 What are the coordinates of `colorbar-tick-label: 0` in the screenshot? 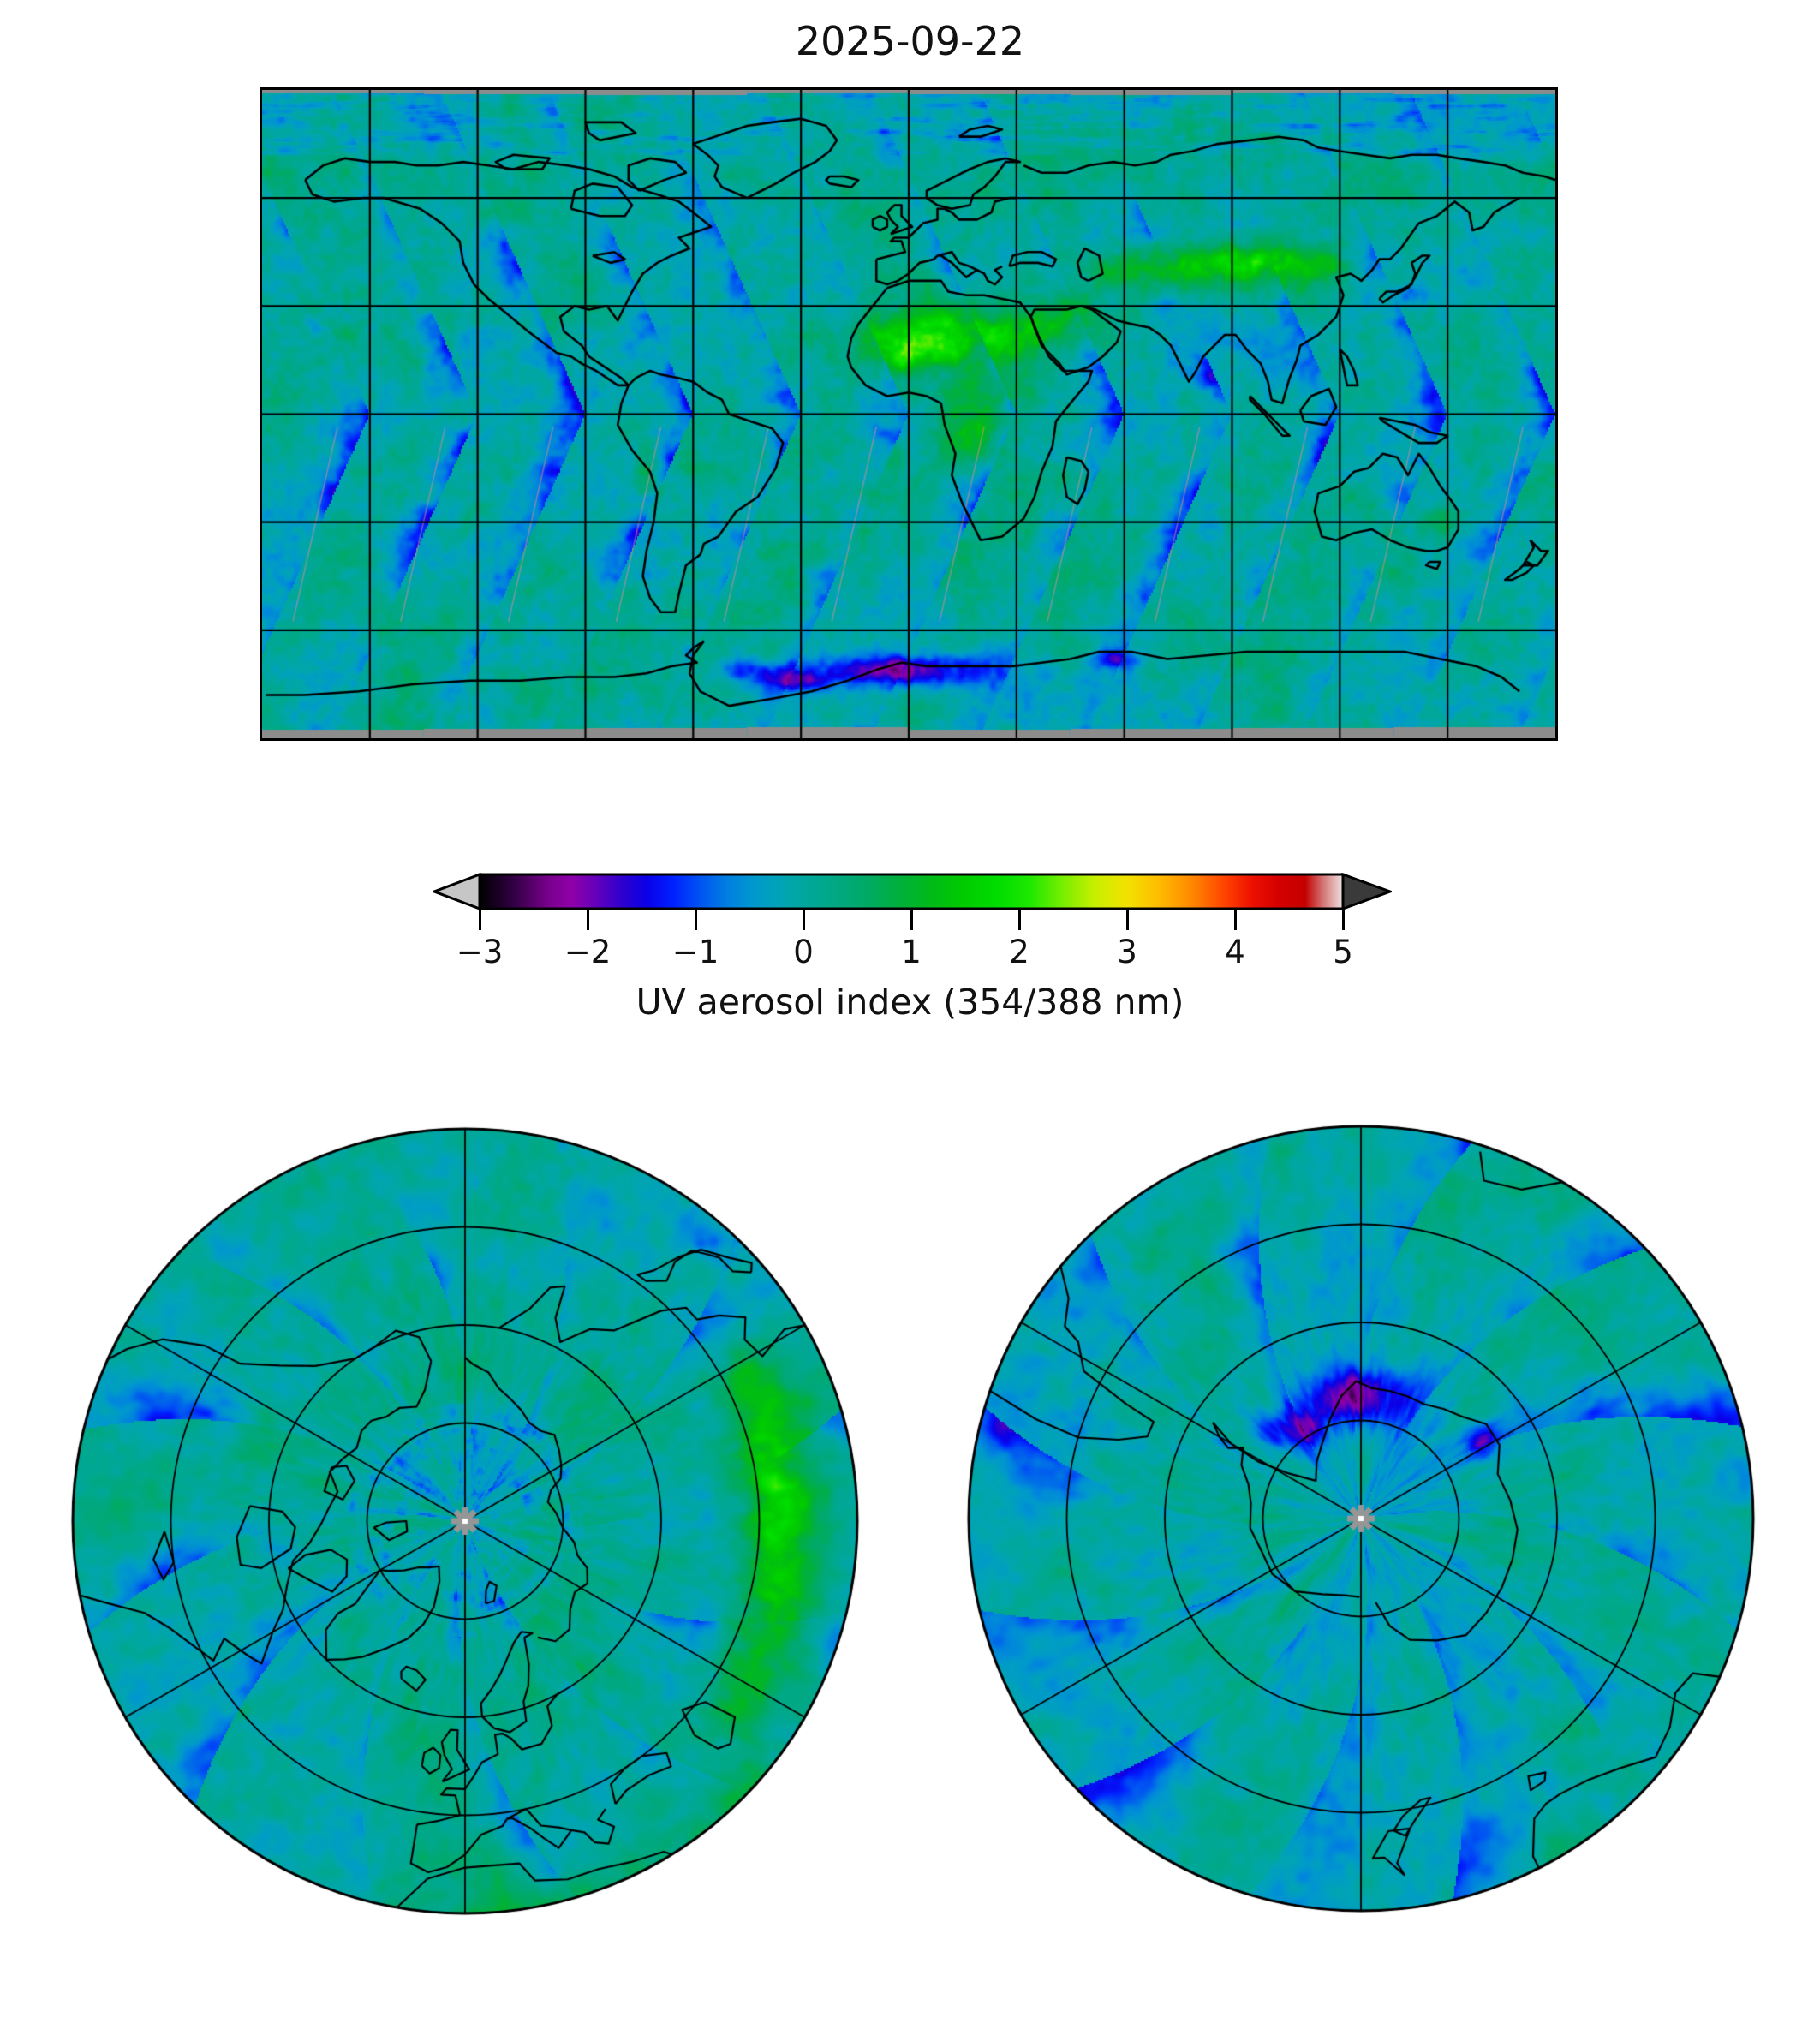 It's located at (803, 952).